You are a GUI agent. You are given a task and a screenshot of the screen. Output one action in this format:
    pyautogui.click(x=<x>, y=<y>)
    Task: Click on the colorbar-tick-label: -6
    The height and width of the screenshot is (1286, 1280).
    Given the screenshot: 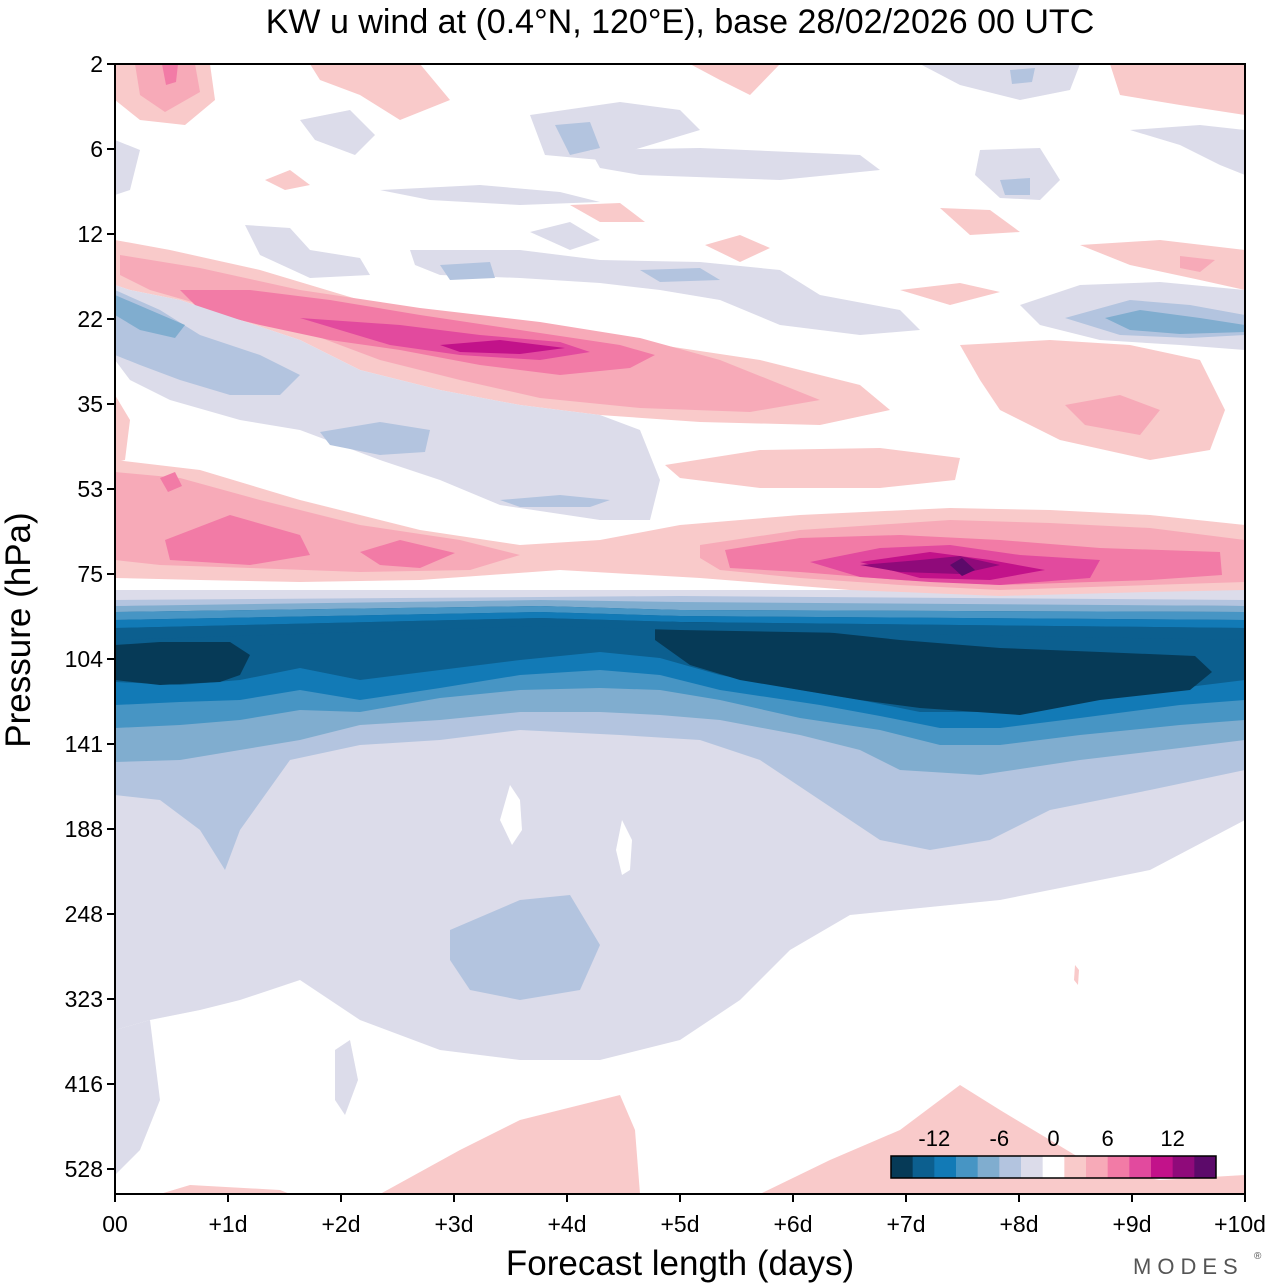 What is the action you would take?
    pyautogui.click(x=1000, y=1138)
    